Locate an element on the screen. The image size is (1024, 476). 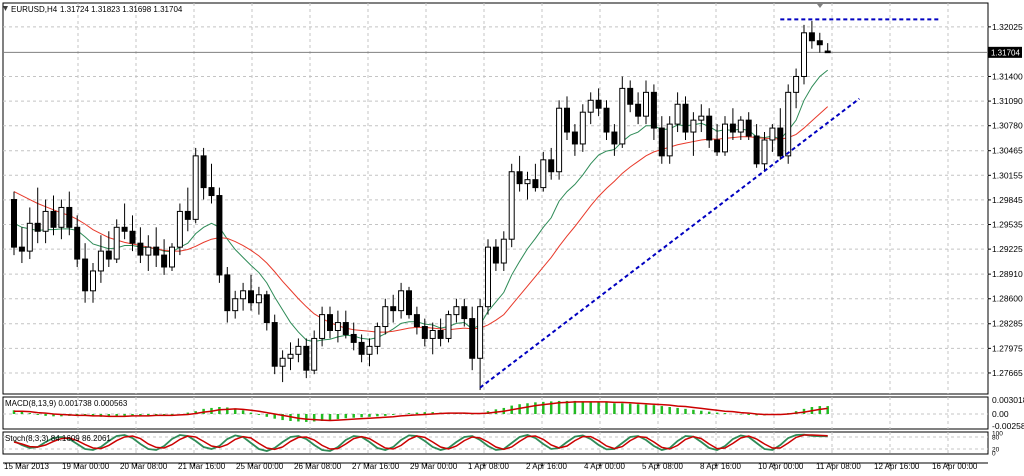
stoch-signal-line is located at coordinates (420, 442).